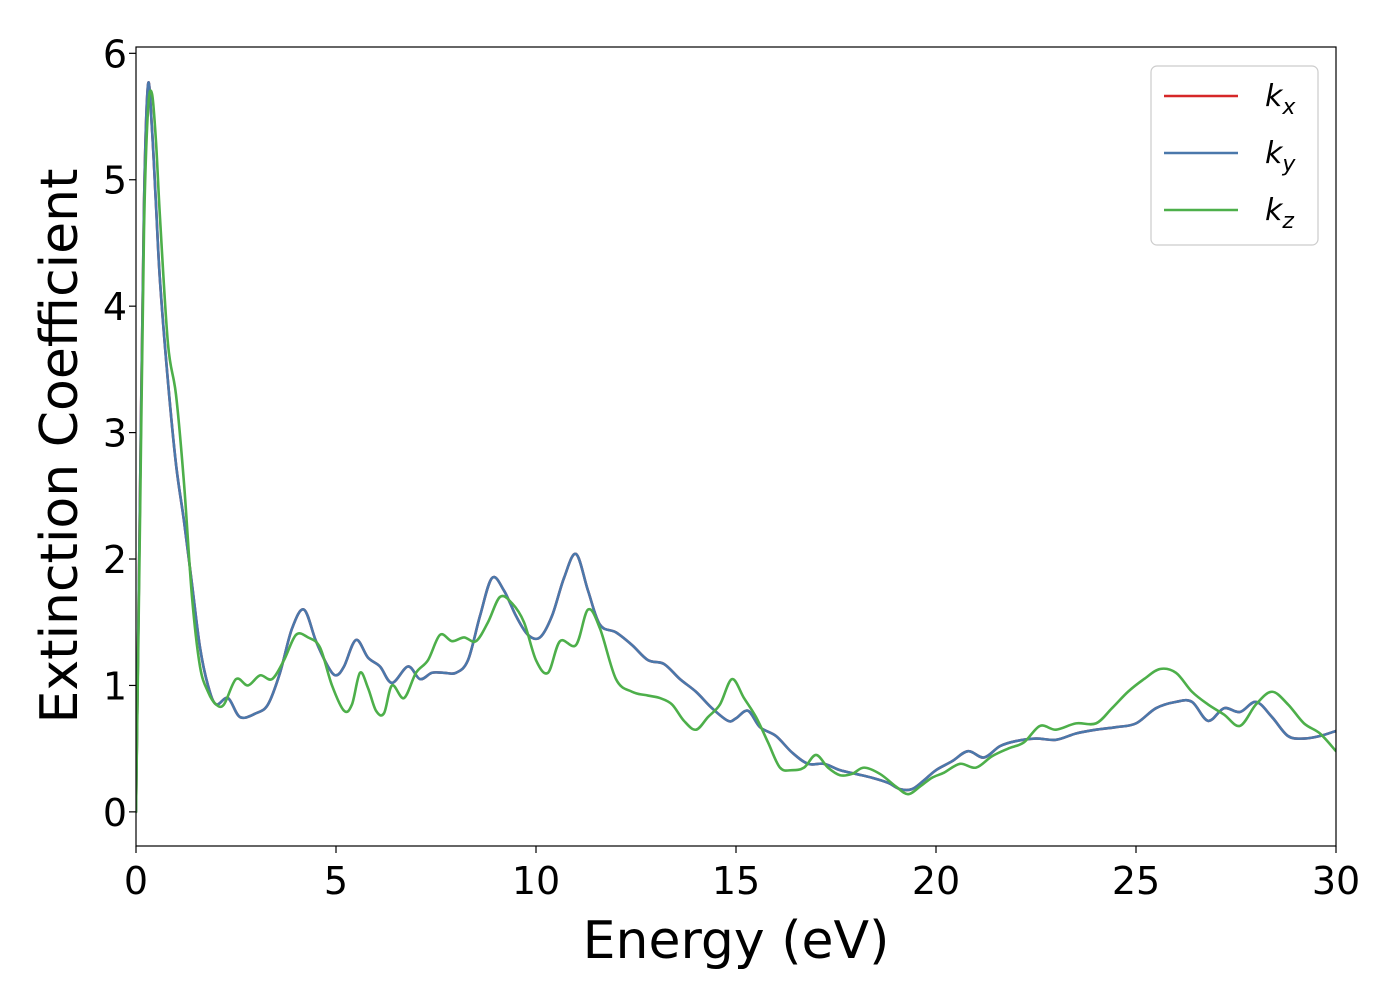  What do you see at coordinates (60, 446) in the screenshot?
I see `y-axis-title: Extinction Coefficient` at bounding box center [60, 446].